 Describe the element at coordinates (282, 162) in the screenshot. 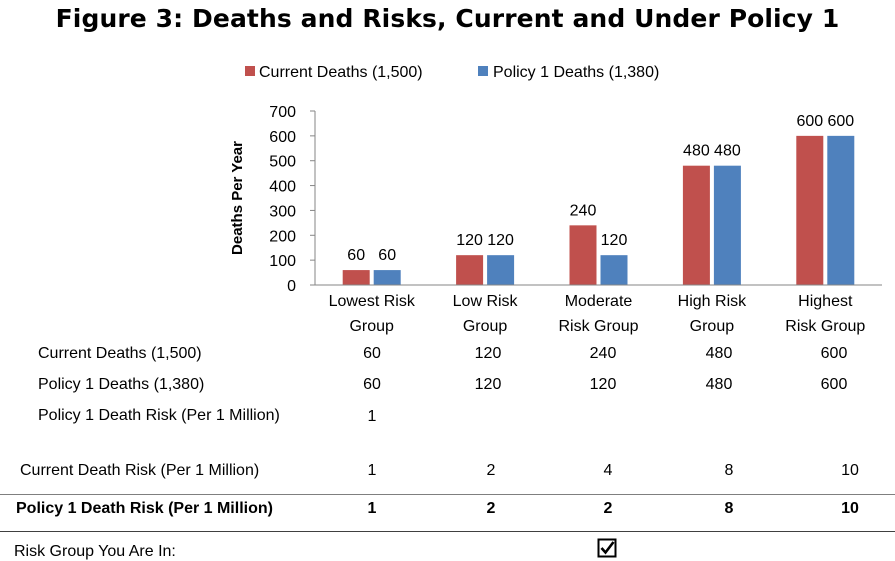

I see `y-tick-label-5: 500` at that location.